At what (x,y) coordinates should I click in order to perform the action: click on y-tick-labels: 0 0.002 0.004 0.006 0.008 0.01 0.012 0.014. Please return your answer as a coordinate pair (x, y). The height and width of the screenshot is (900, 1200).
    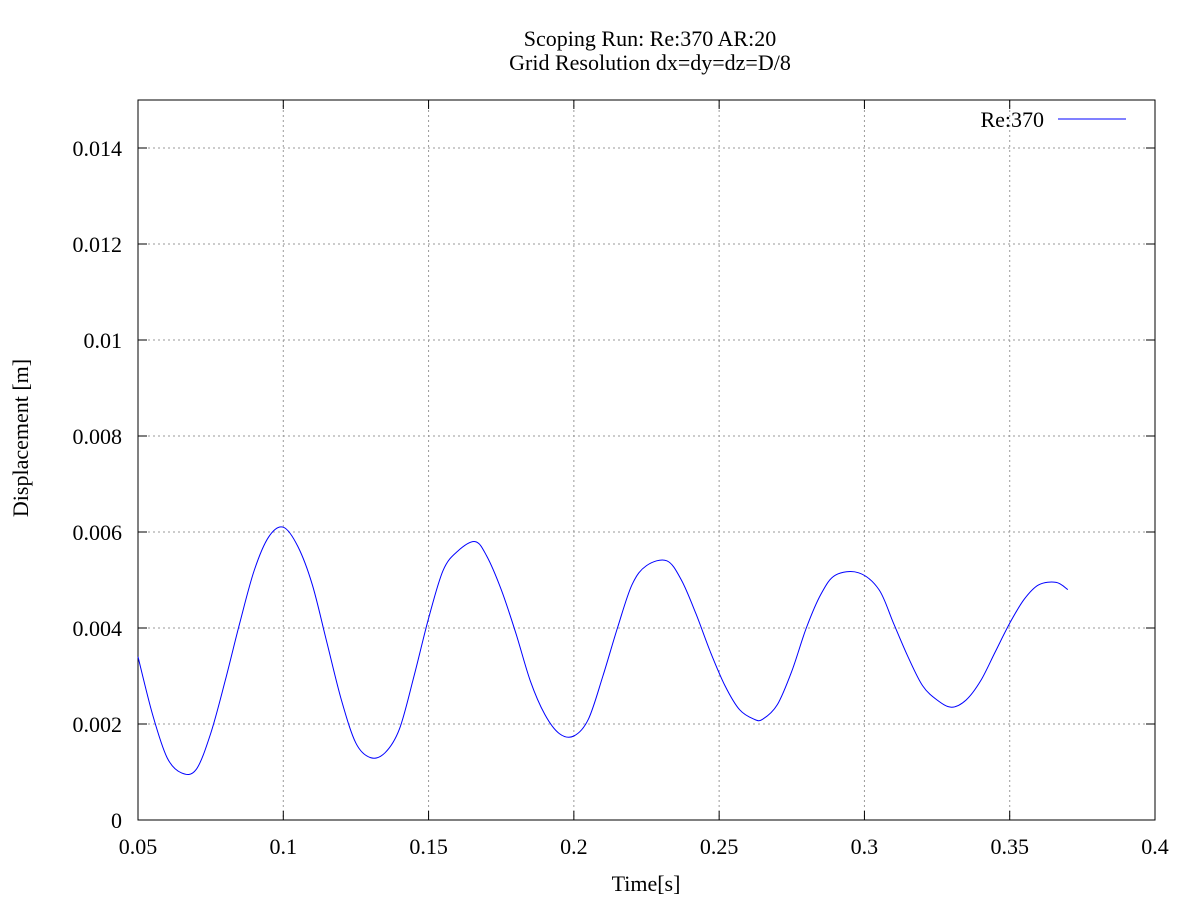
    Looking at the image, I should click on (98, 484).